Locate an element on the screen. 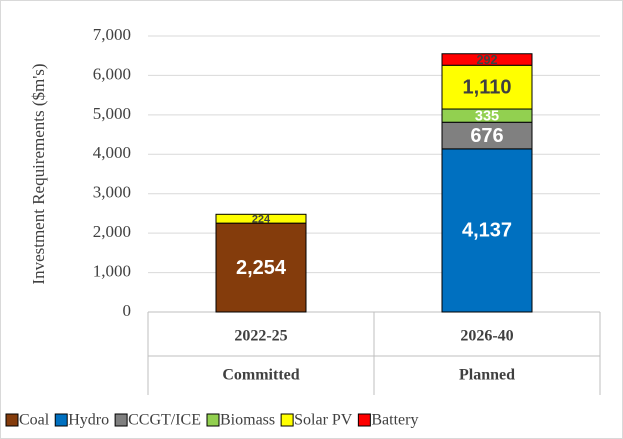  group-label: Committed is located at coordinates (260, 375).